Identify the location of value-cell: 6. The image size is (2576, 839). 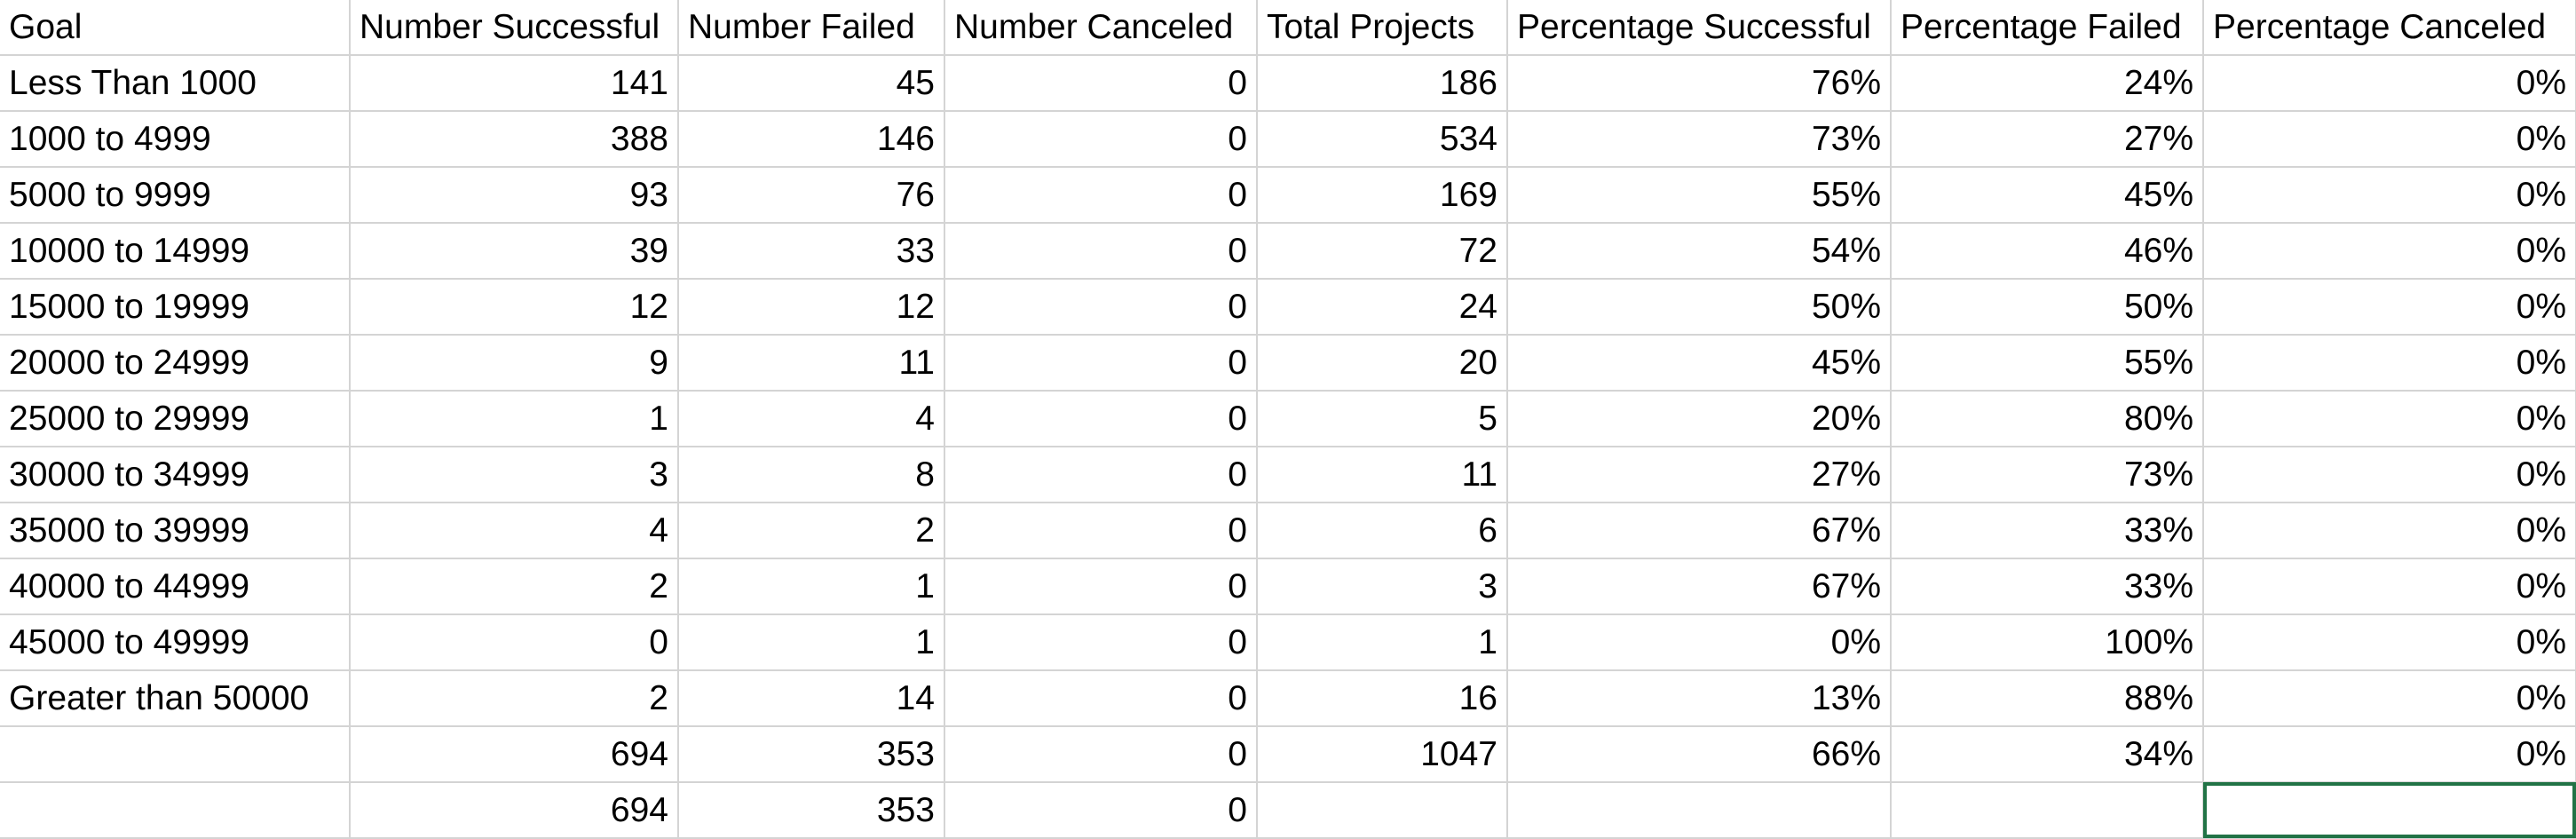
(1382, 531).